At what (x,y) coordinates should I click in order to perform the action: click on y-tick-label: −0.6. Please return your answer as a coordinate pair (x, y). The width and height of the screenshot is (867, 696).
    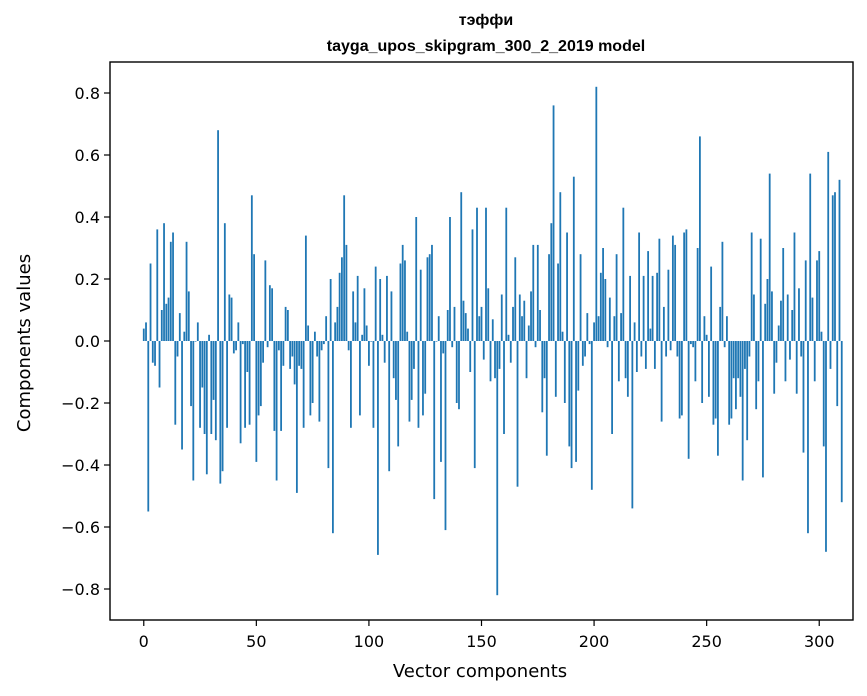
    Looking at the image, I should click on (80, 527).